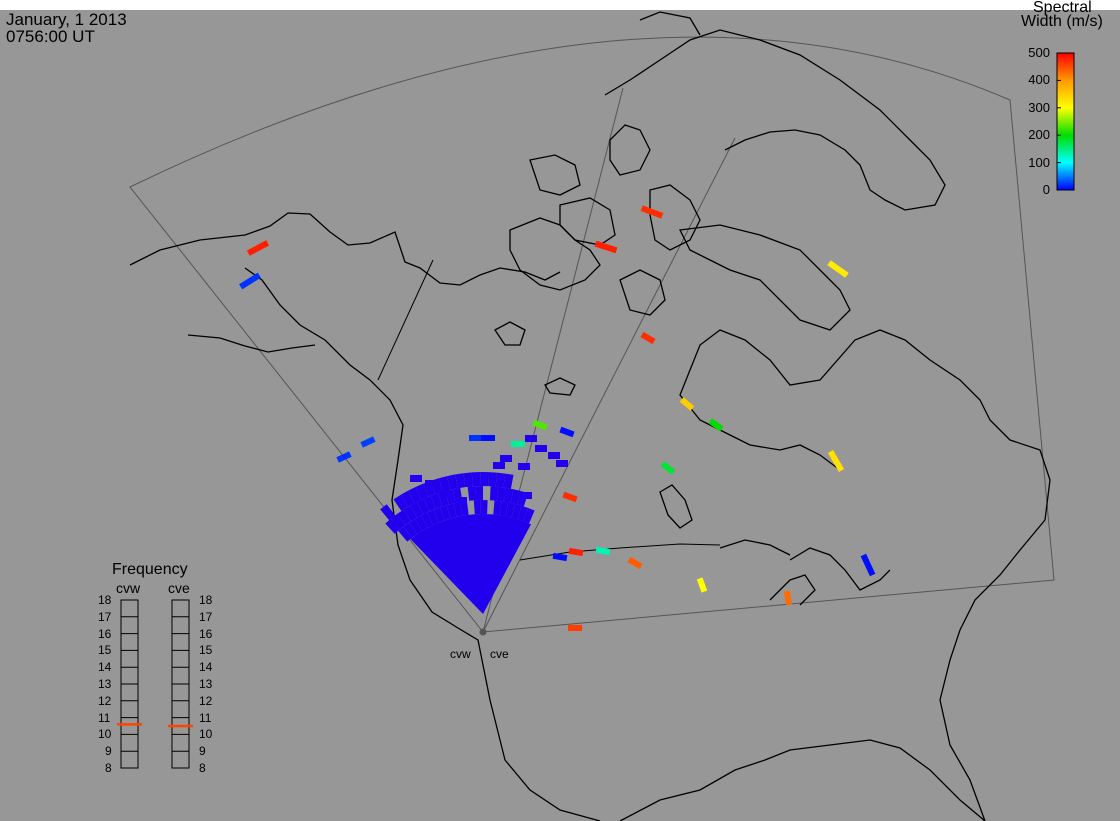 This screenshot has height=821, width=1120. I want to click on frequency-level-label-right: 17, so click(206, 616).